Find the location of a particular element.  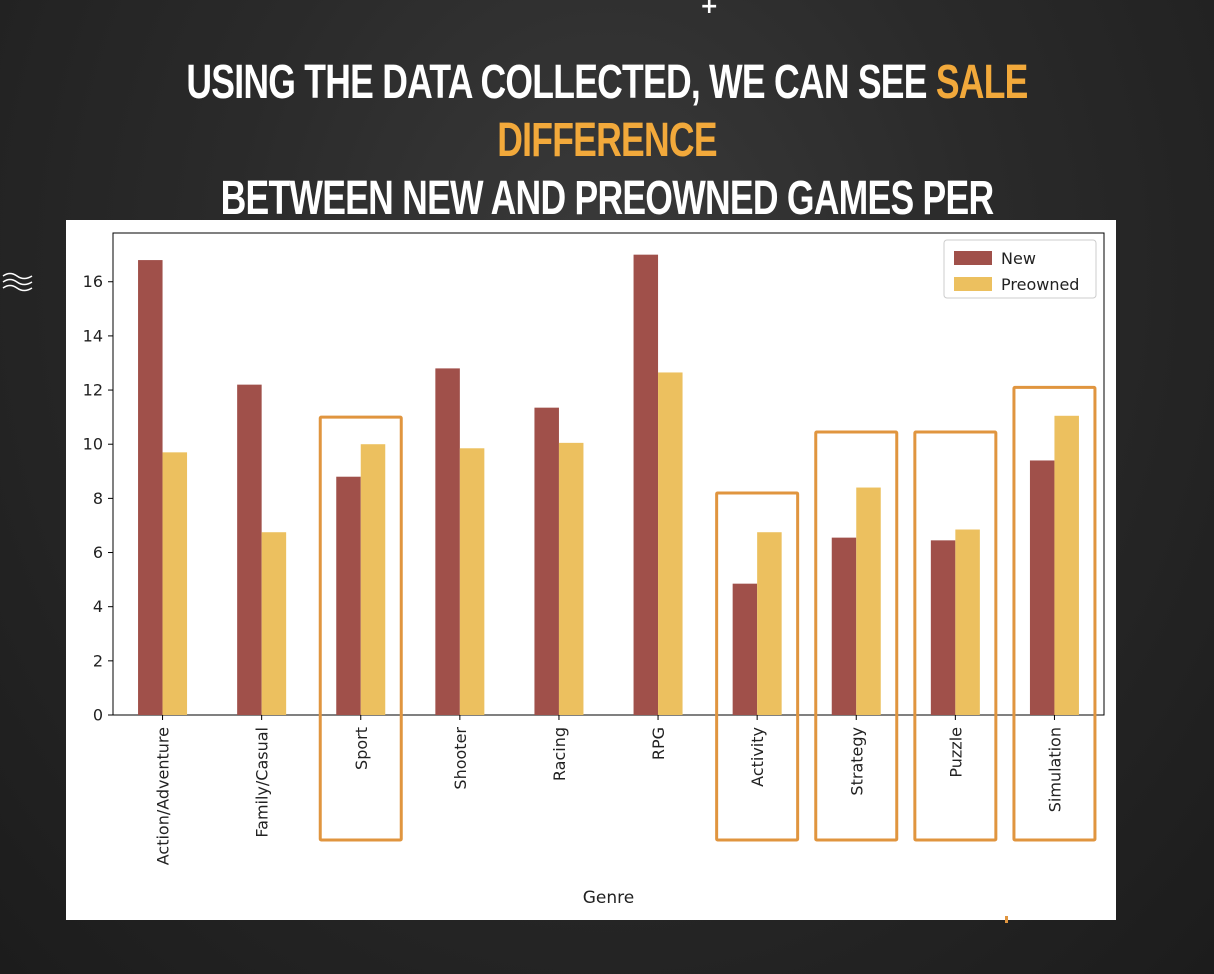

bar-preowned-activity is located at coordinates (769, 623).